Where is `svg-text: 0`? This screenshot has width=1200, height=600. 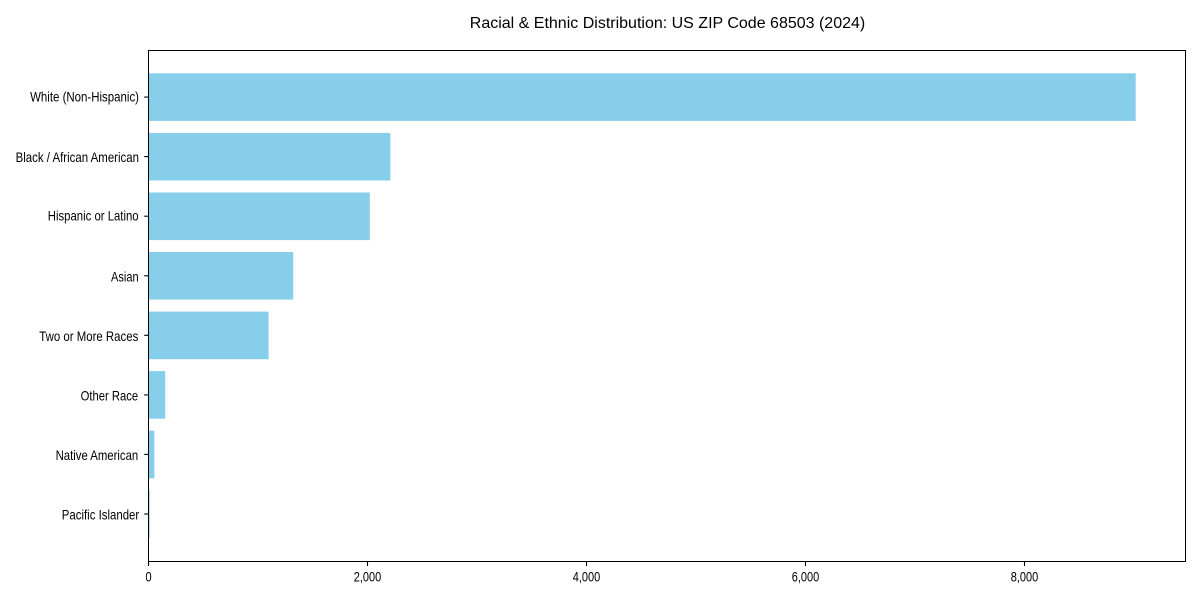 svg-text: 0 is located at coordinates (148, 576).